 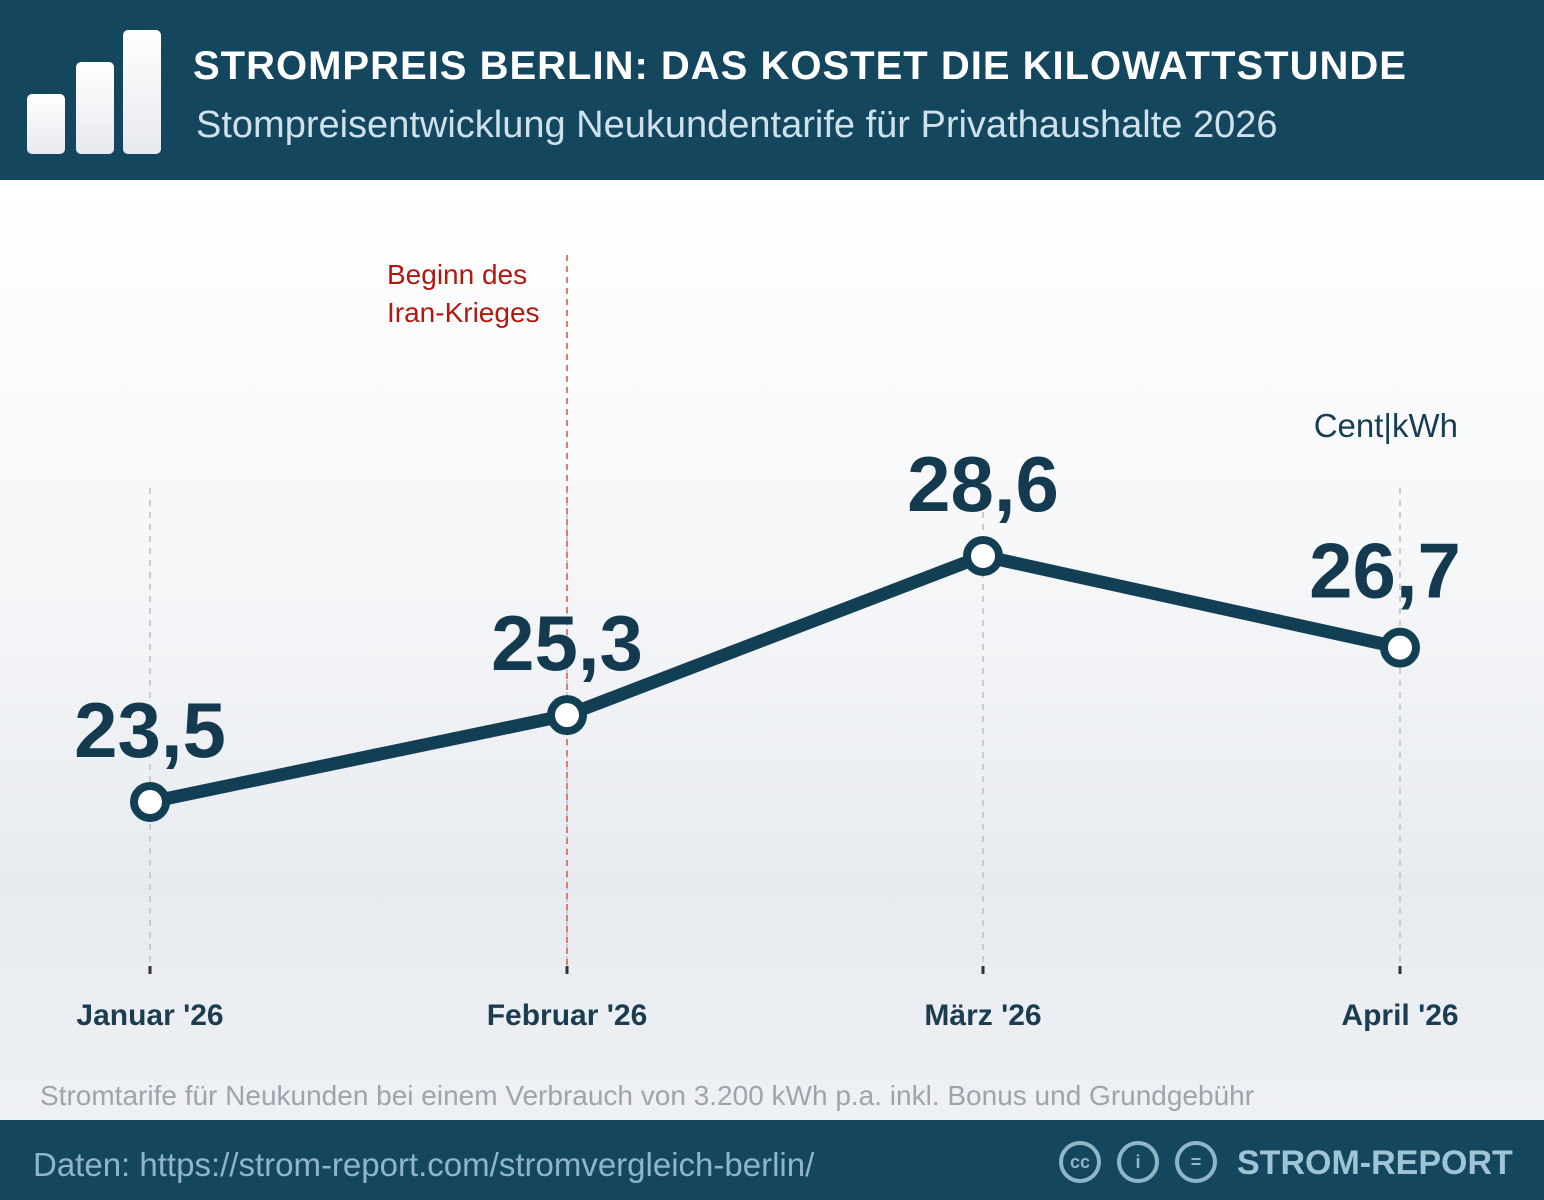 What do you see at coordinates (457, 274) in the screenshot?
I see `annotation-text: Beginn des` at bounding box center [457, 274].